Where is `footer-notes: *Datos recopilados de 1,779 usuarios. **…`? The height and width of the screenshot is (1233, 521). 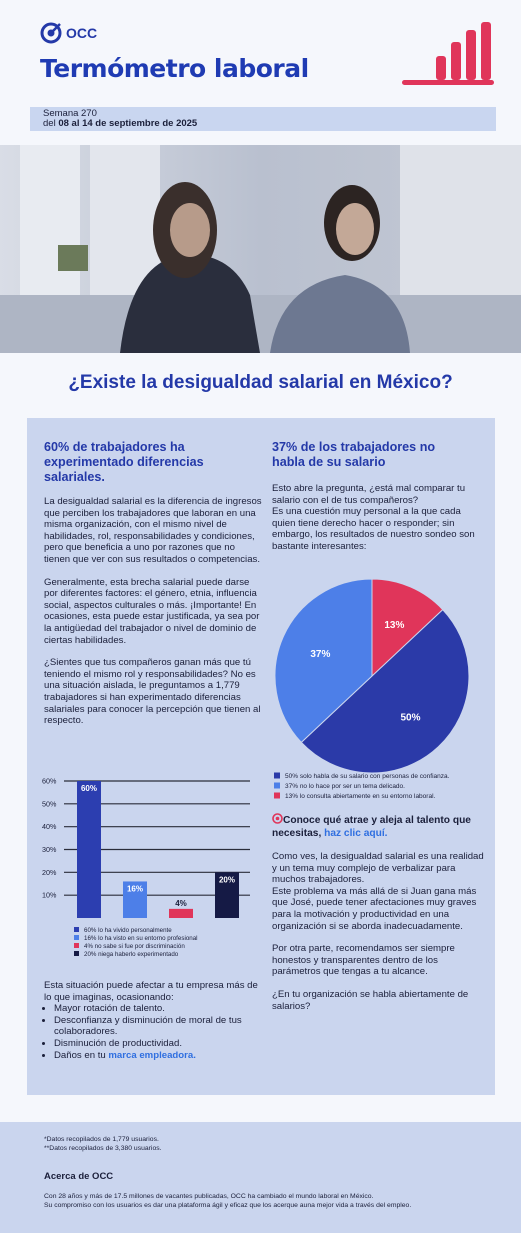 footer-notes: *Datos recopilados de 1,779 usuarios. **… is located at coordinates (103, 1144).